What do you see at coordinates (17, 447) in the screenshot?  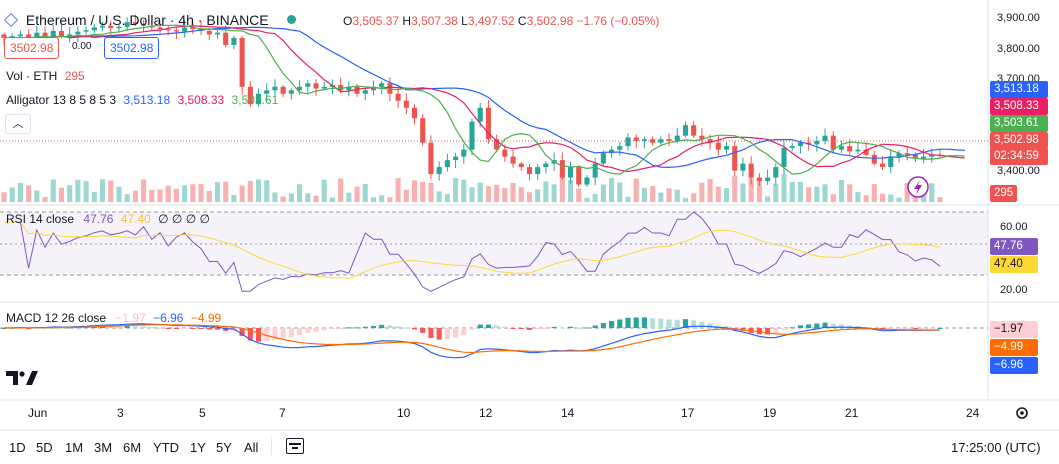 I see `range-1d-button: 1D` at bounding box center [17, 447].